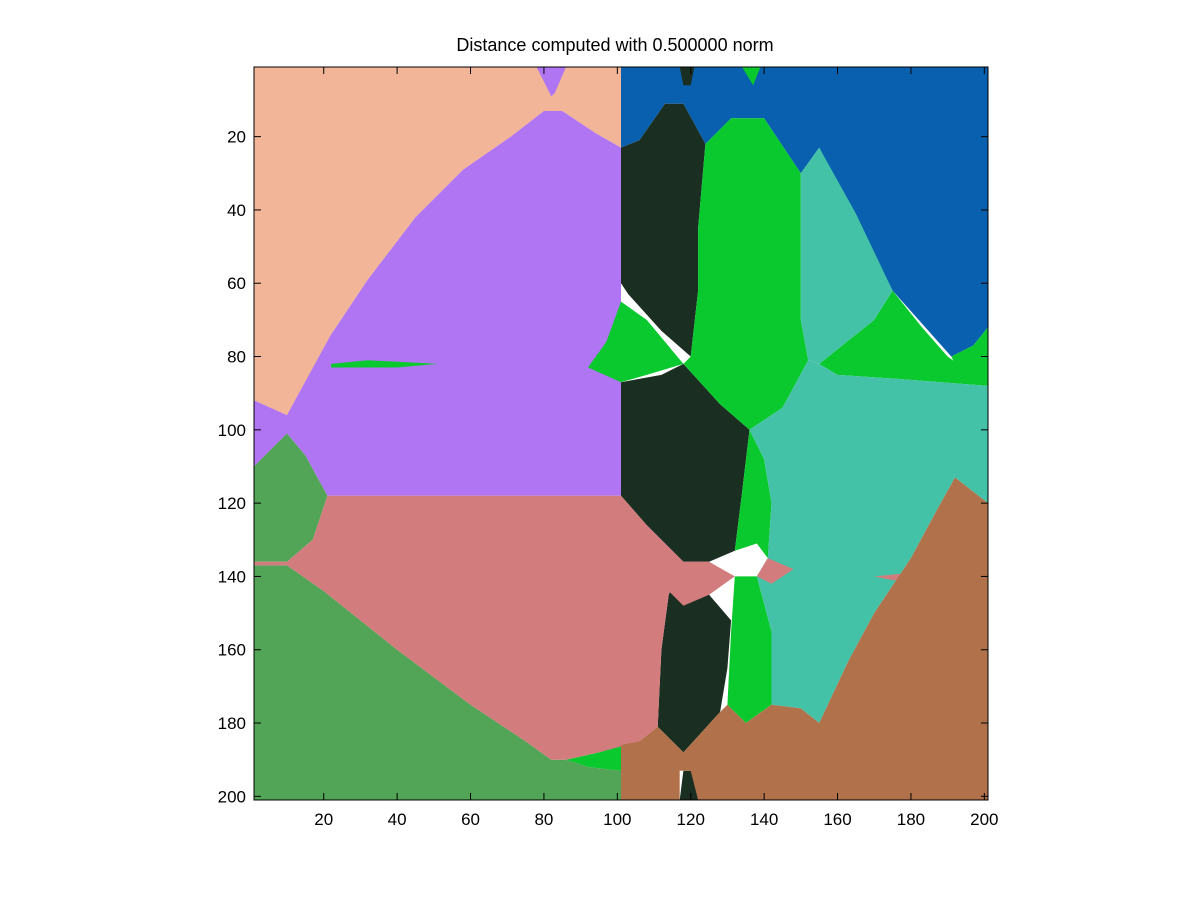 The width and height of the screenshot is (1200, 900). I want to click on x-tick-label: 40, so click(397, 819).